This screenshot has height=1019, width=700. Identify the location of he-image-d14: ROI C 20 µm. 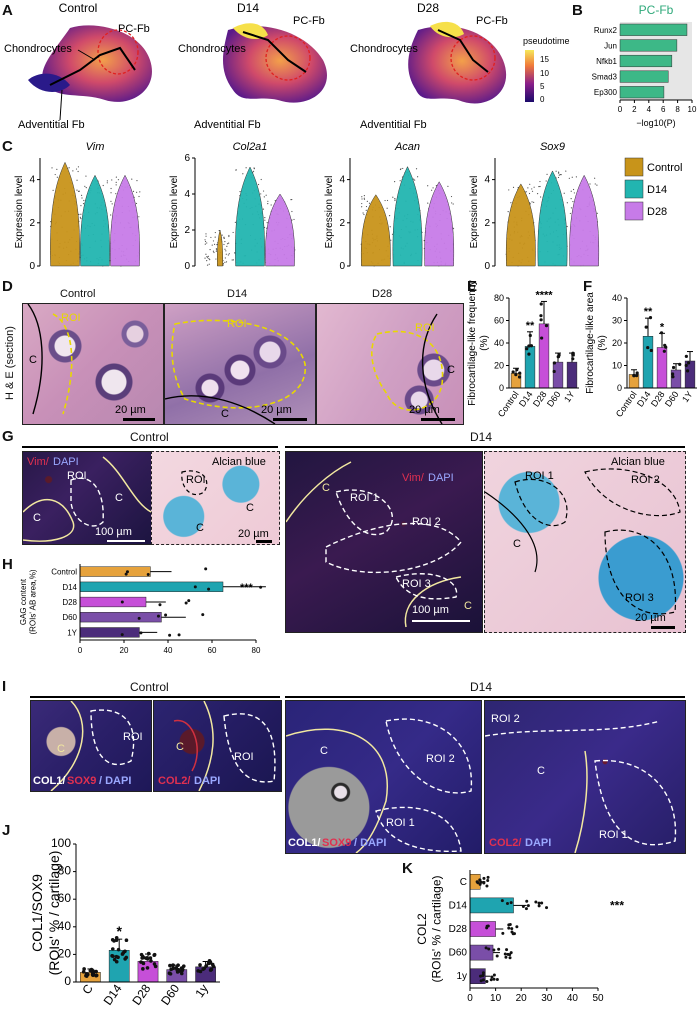
(240, 364).